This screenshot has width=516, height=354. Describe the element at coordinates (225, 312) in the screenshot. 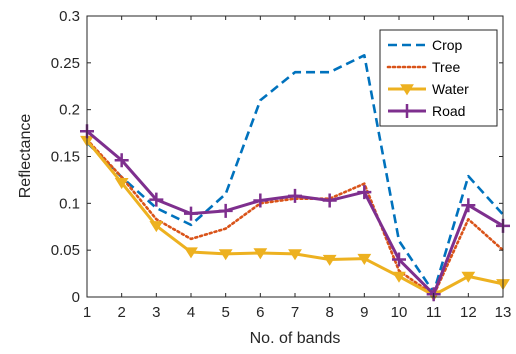

I see `x-tick-label: 5` at that location.